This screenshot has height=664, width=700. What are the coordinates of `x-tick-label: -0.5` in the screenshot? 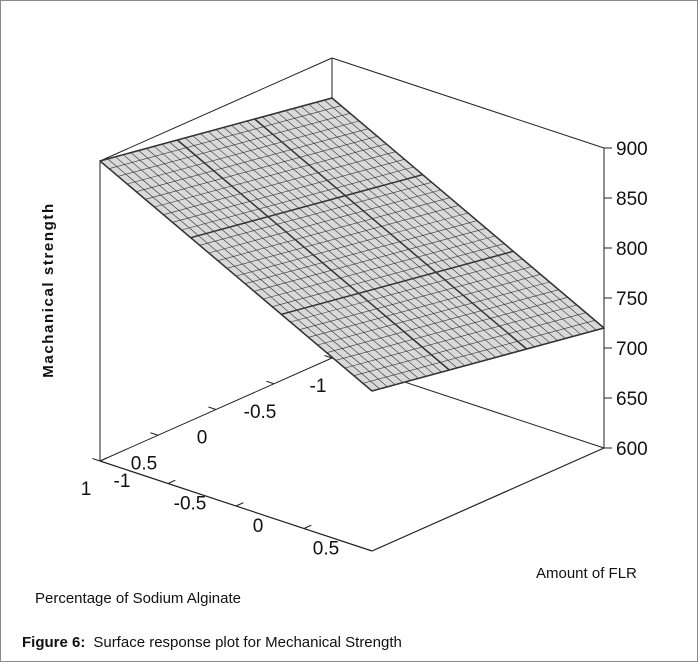 It's located at (260, 412).